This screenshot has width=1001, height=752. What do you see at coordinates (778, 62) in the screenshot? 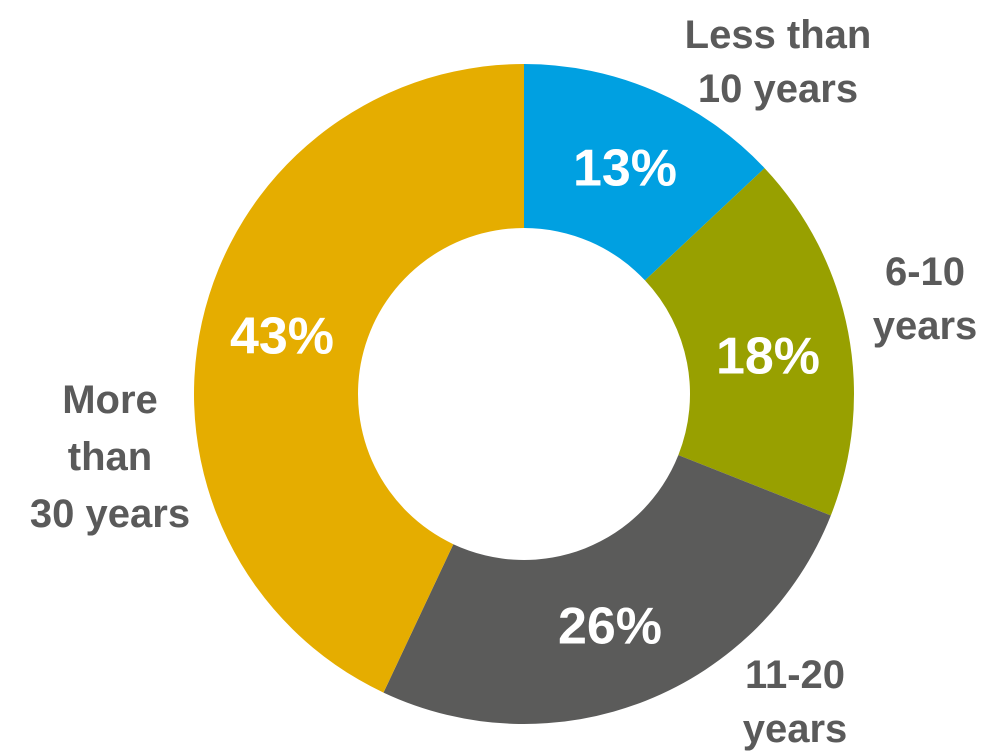
I see `category-label-0: Less than 10 years` at bounding box center [778, 62].